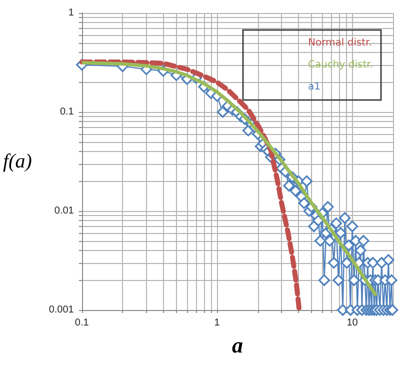 The height and width of the screenshot is (368, 407). Describe the element at coordinates (71, 13) in the screenshot. I see `y-tick-label: 1` at that location.